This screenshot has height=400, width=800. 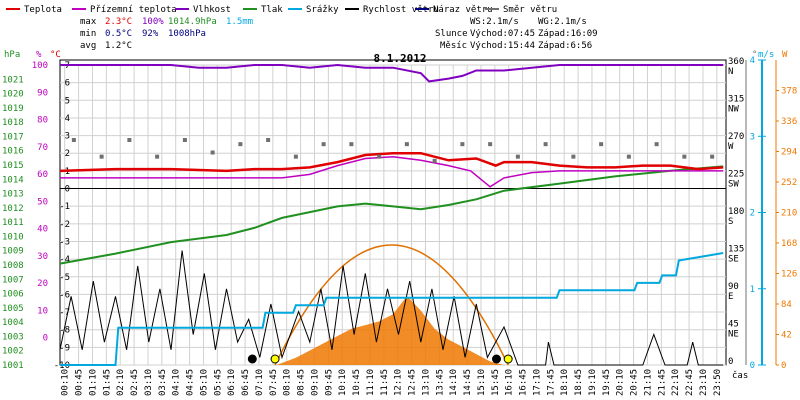 I want to click on speed-tick-label: 4, so click(x=752, y=61).